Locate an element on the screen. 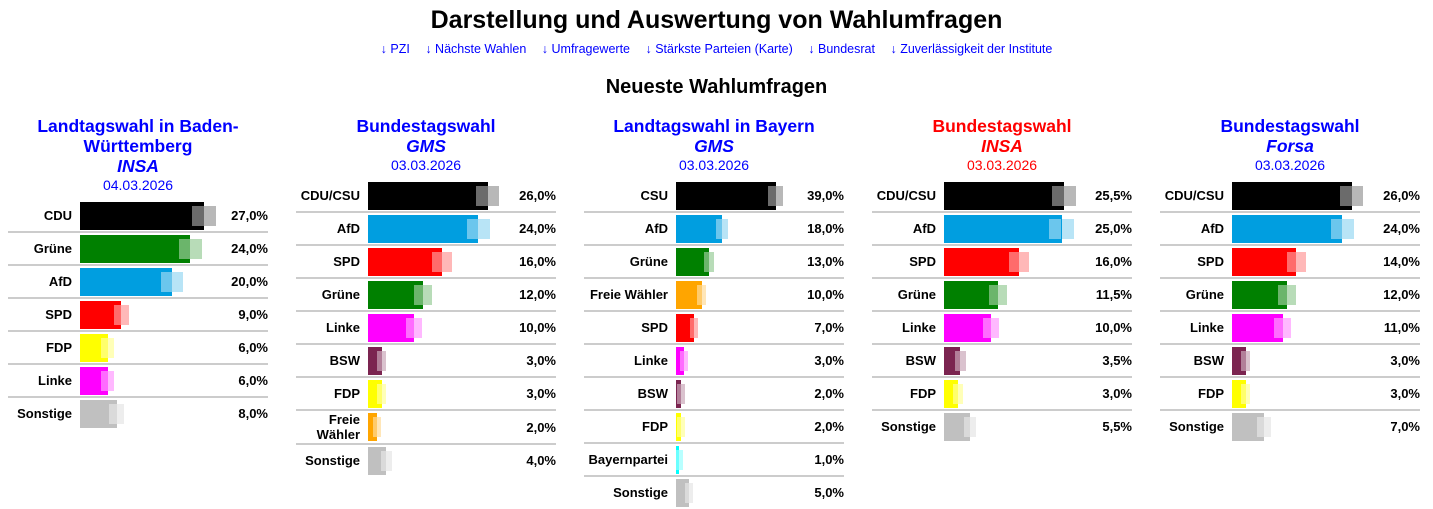 The height and width of the screenshot is (509, 1433). link-pzi: ↓ PZI is located at coordinates (395, 49).